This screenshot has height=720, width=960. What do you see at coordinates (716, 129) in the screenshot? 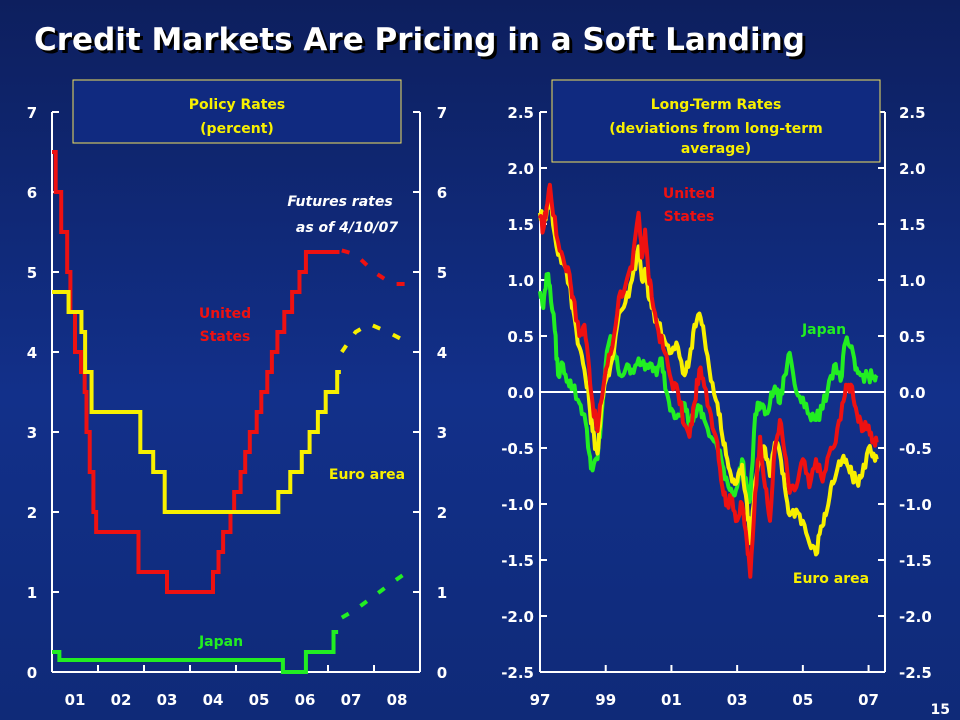
I see `longterm-chart-subtitle-line1: (deviations from long-term` at bounding box center [716, 129].